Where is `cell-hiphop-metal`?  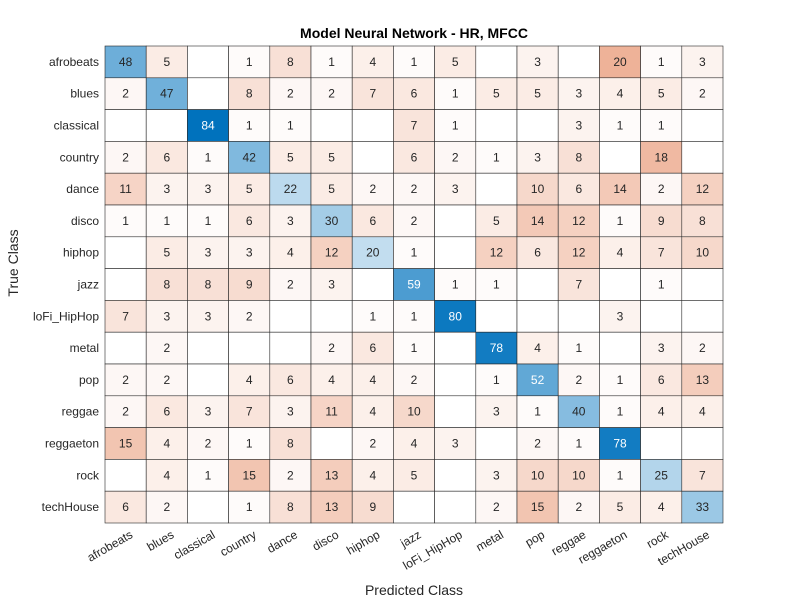
cell-hiphop-metal is located at coordinates (496, 252).